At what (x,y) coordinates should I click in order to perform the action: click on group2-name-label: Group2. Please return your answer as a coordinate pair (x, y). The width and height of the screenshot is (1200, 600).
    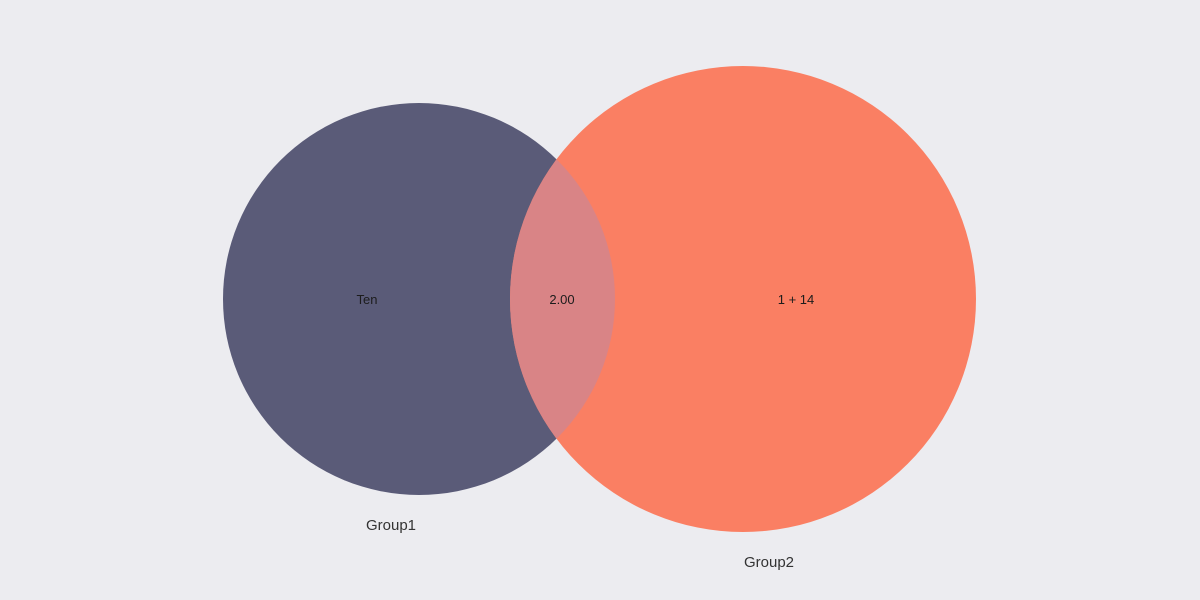
    Looking at the image, I should click on (769, 562).